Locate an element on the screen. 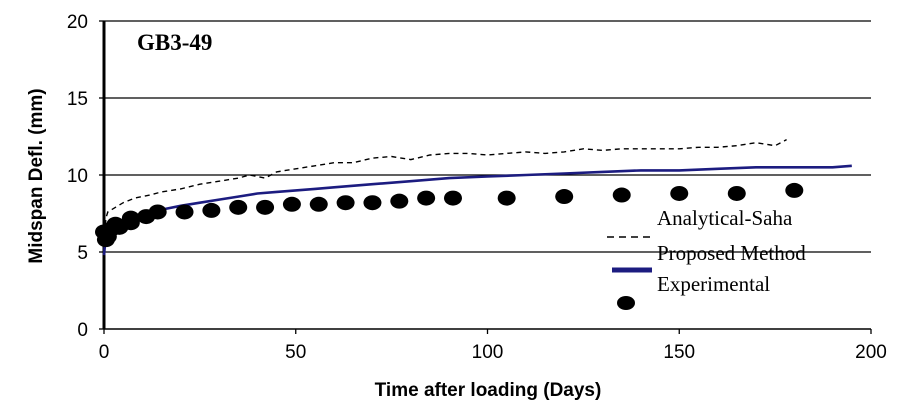 The width and height of the screenshot is (907, 402). y-tick-label: 10 is located at coordinates (77, 176).